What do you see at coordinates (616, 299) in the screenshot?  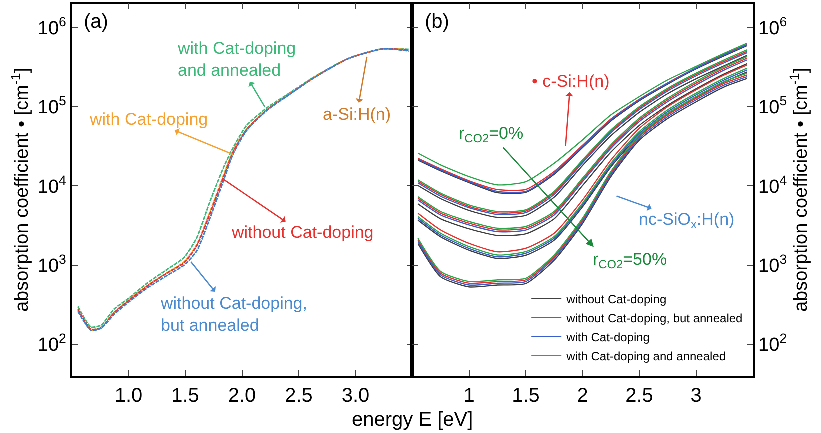 I see `legend-label: without Cat-doping` at bounding box center [616, 299].